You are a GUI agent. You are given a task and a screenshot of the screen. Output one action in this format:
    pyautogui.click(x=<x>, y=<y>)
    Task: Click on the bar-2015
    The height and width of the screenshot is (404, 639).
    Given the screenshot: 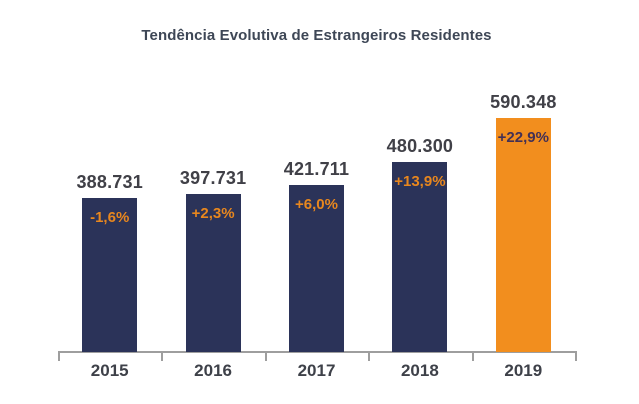 What is the action you would take?
    pyautogui.click(x=110, y=275)
    